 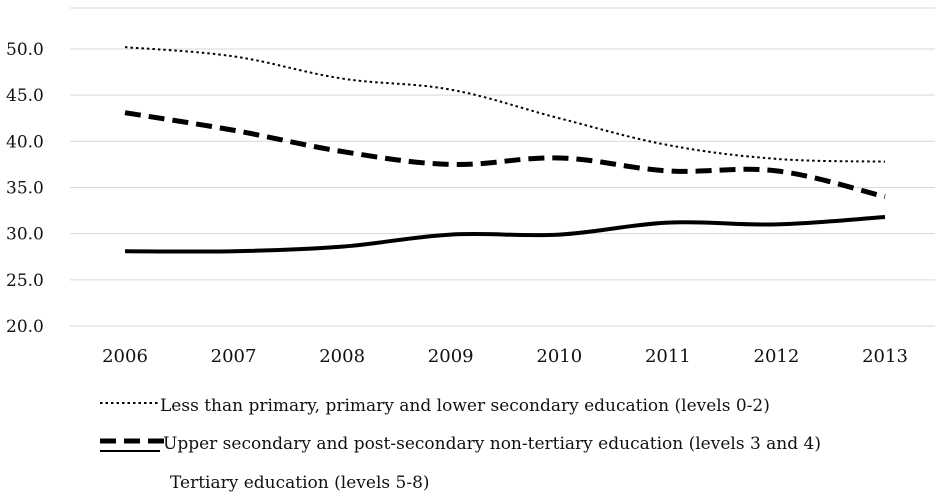 I want to click on legend-label: Tertiary education (levels 5-8), so click(x=300, y=483).